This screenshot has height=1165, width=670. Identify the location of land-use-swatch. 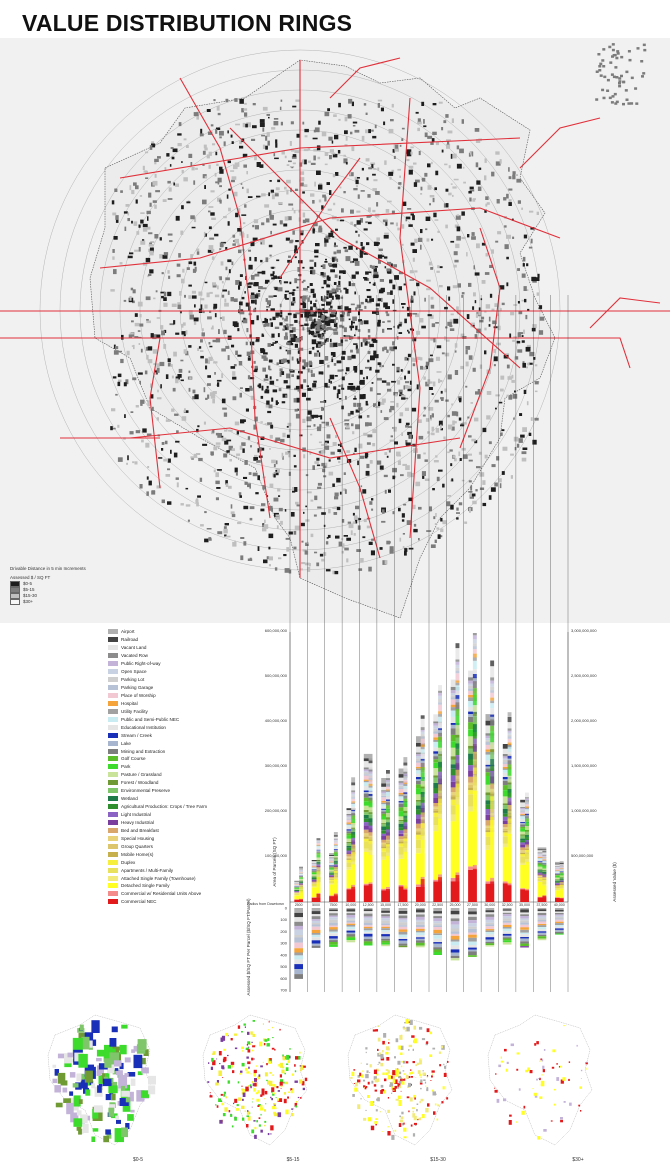
(113, 695).